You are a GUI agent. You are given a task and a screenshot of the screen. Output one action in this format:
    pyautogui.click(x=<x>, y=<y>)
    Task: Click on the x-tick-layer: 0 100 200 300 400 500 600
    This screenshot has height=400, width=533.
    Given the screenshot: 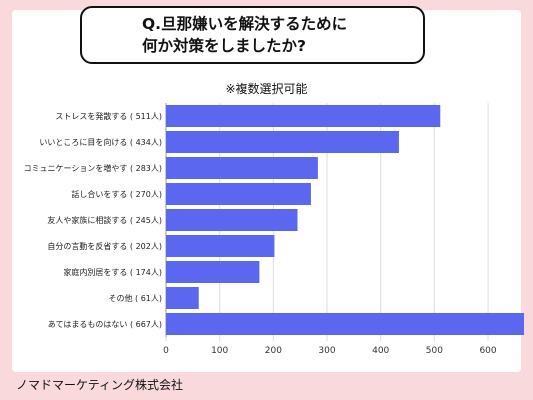 What is the action you would take?
    pyautogui.click(x=330, y=351)
    